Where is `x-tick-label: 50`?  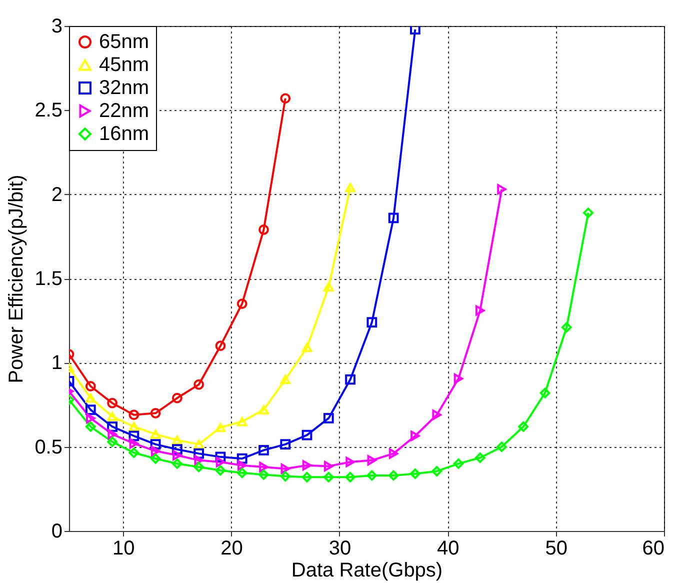 x-tick-label: 50 is located at coordinates (556, 549).